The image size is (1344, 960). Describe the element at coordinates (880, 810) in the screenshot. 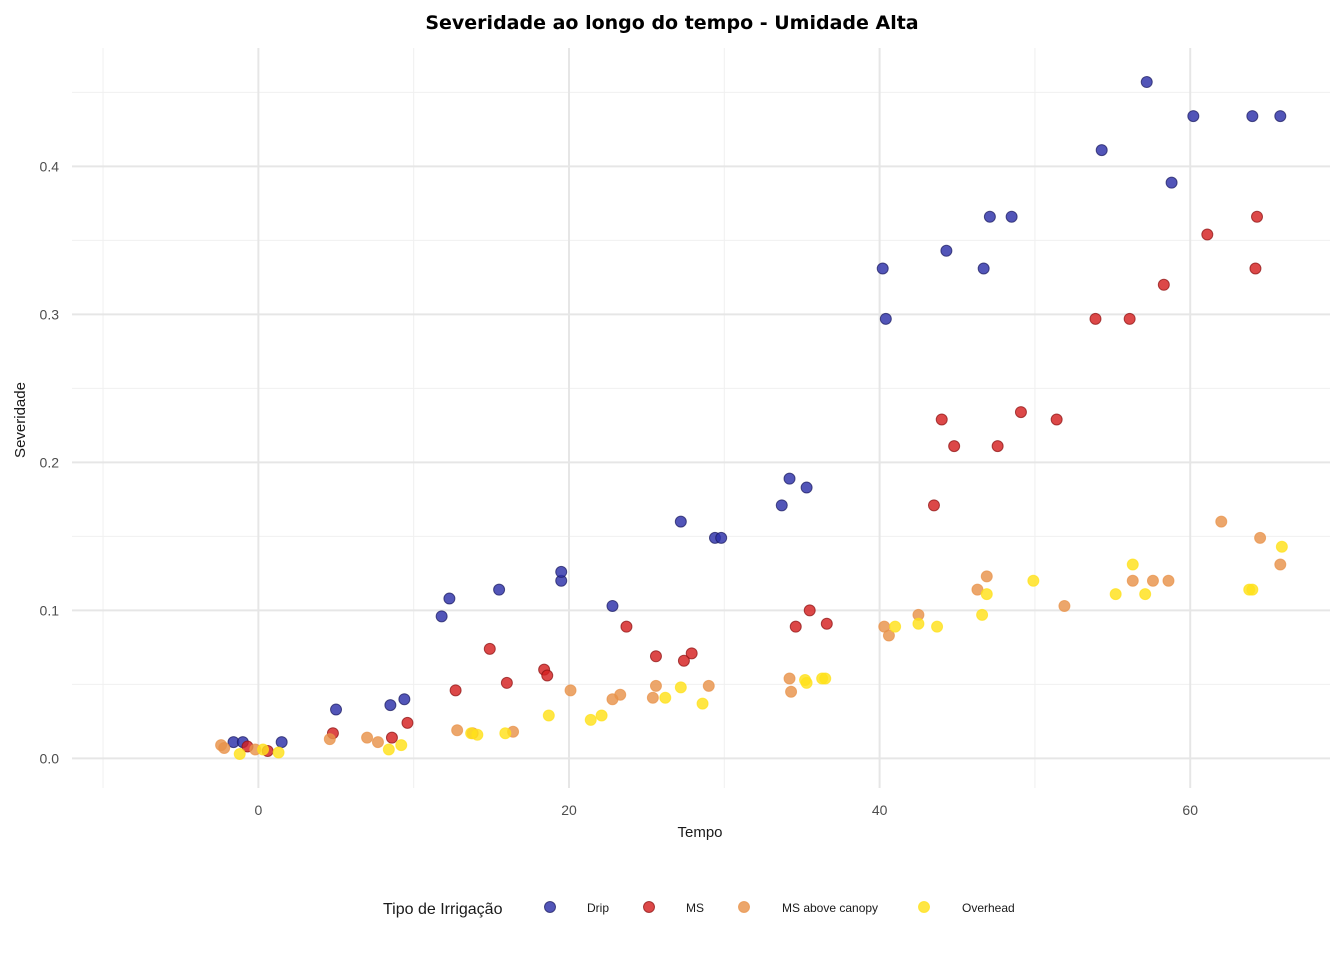

I see `x-tick-label: 40` at that location.